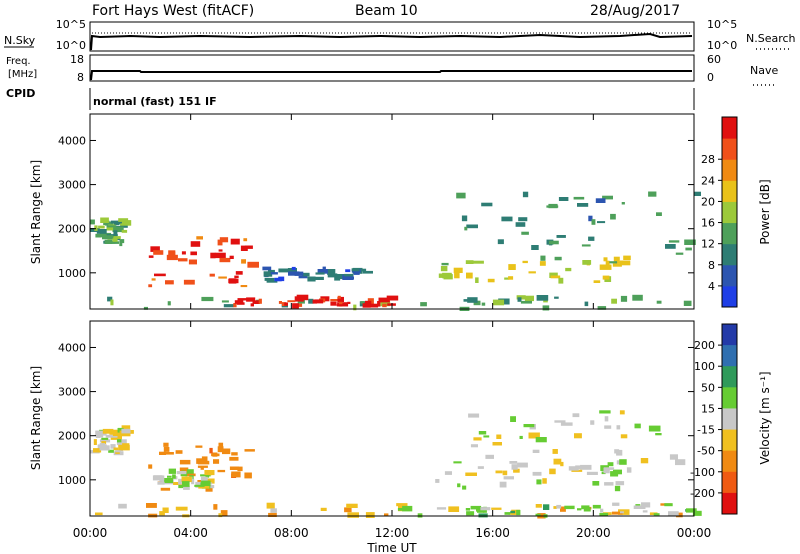 This screenshot has width=800, height=554. What do you see at coordinates (392, 533) in the screenshot?
I see `x-axis-ticklabels: 00:00 04:00 08:00 12:00 16:00 20:00 00:00` at bounding box center [392, 533].